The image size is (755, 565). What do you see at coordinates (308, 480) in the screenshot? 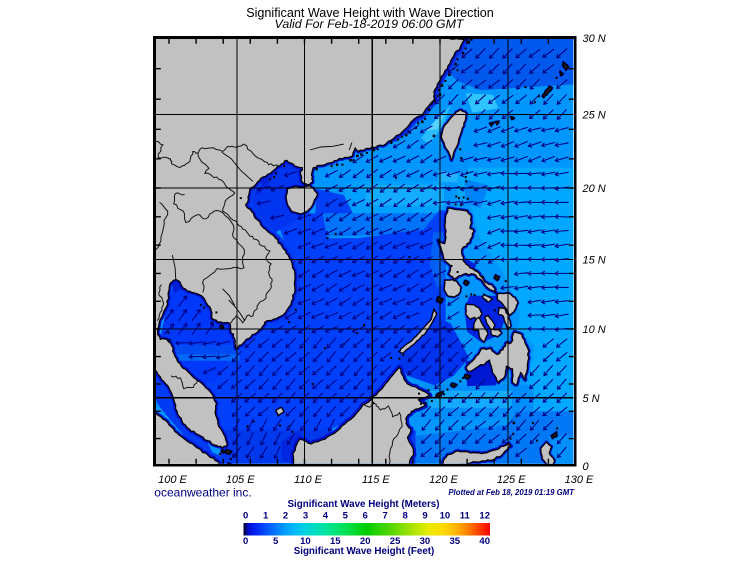
I see `svg-text: 110 E` at bounding box center [308, 480].